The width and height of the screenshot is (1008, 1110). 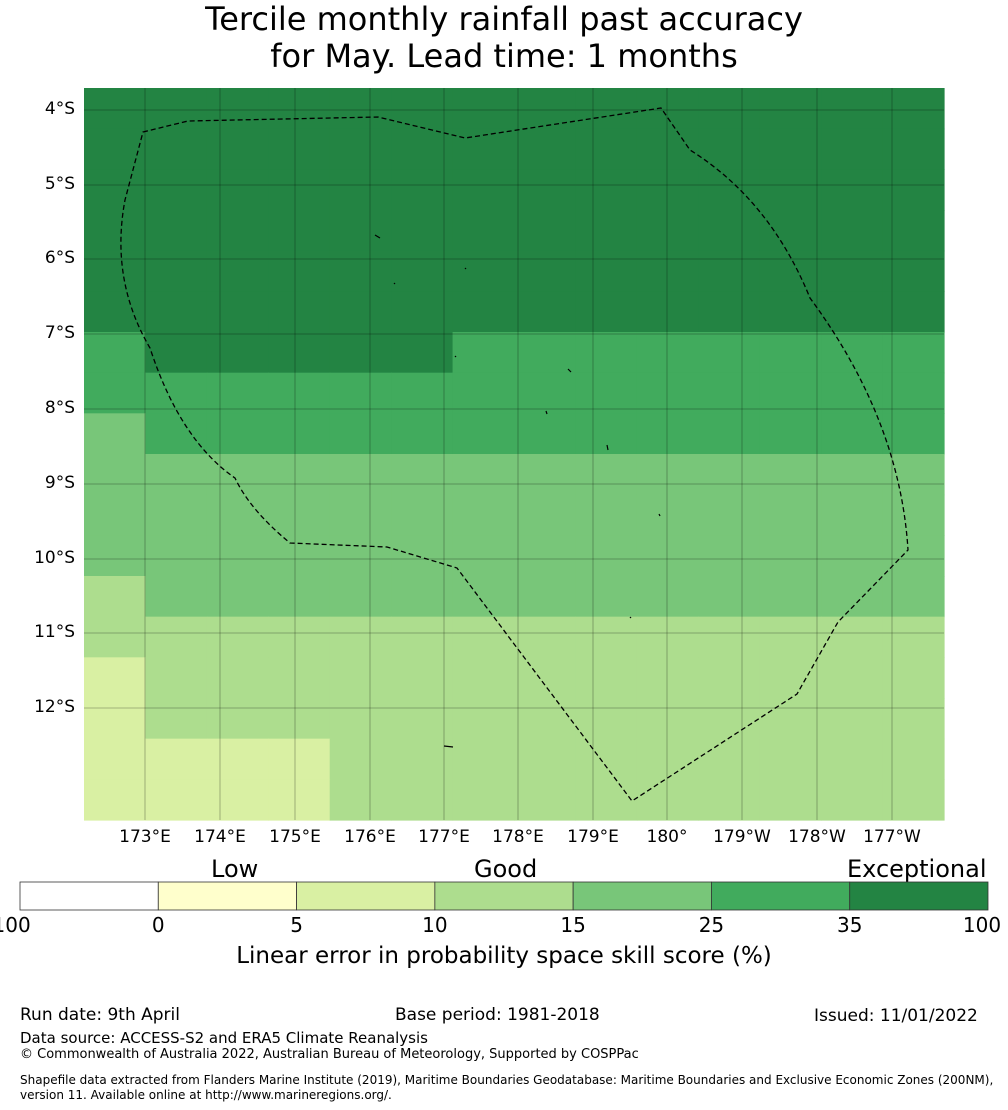 What do you see at coordinates (711, 925) in the screenshot?
I see `colorbar-tick-label: 25` at bounding box center [711, 925].